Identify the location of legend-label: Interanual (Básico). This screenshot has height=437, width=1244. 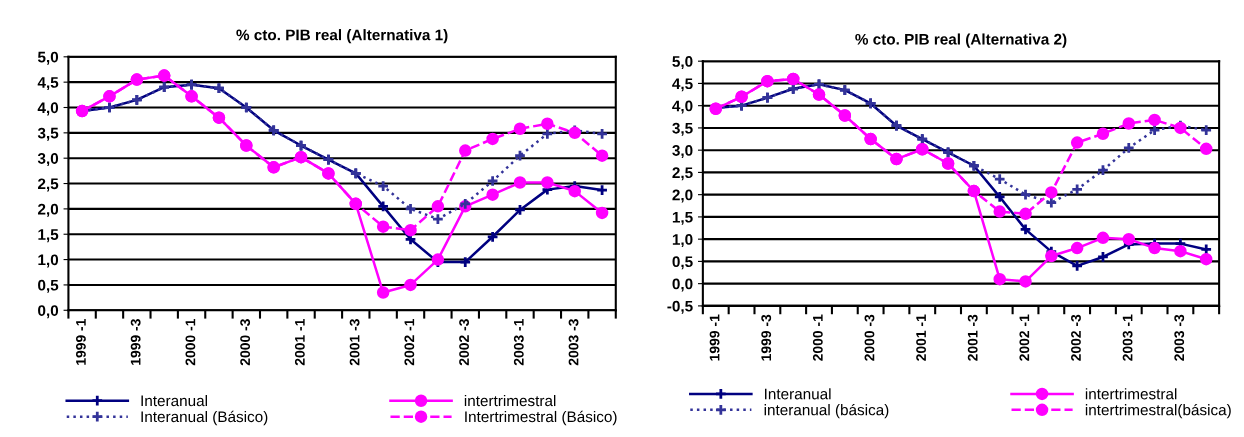
(204, 418).